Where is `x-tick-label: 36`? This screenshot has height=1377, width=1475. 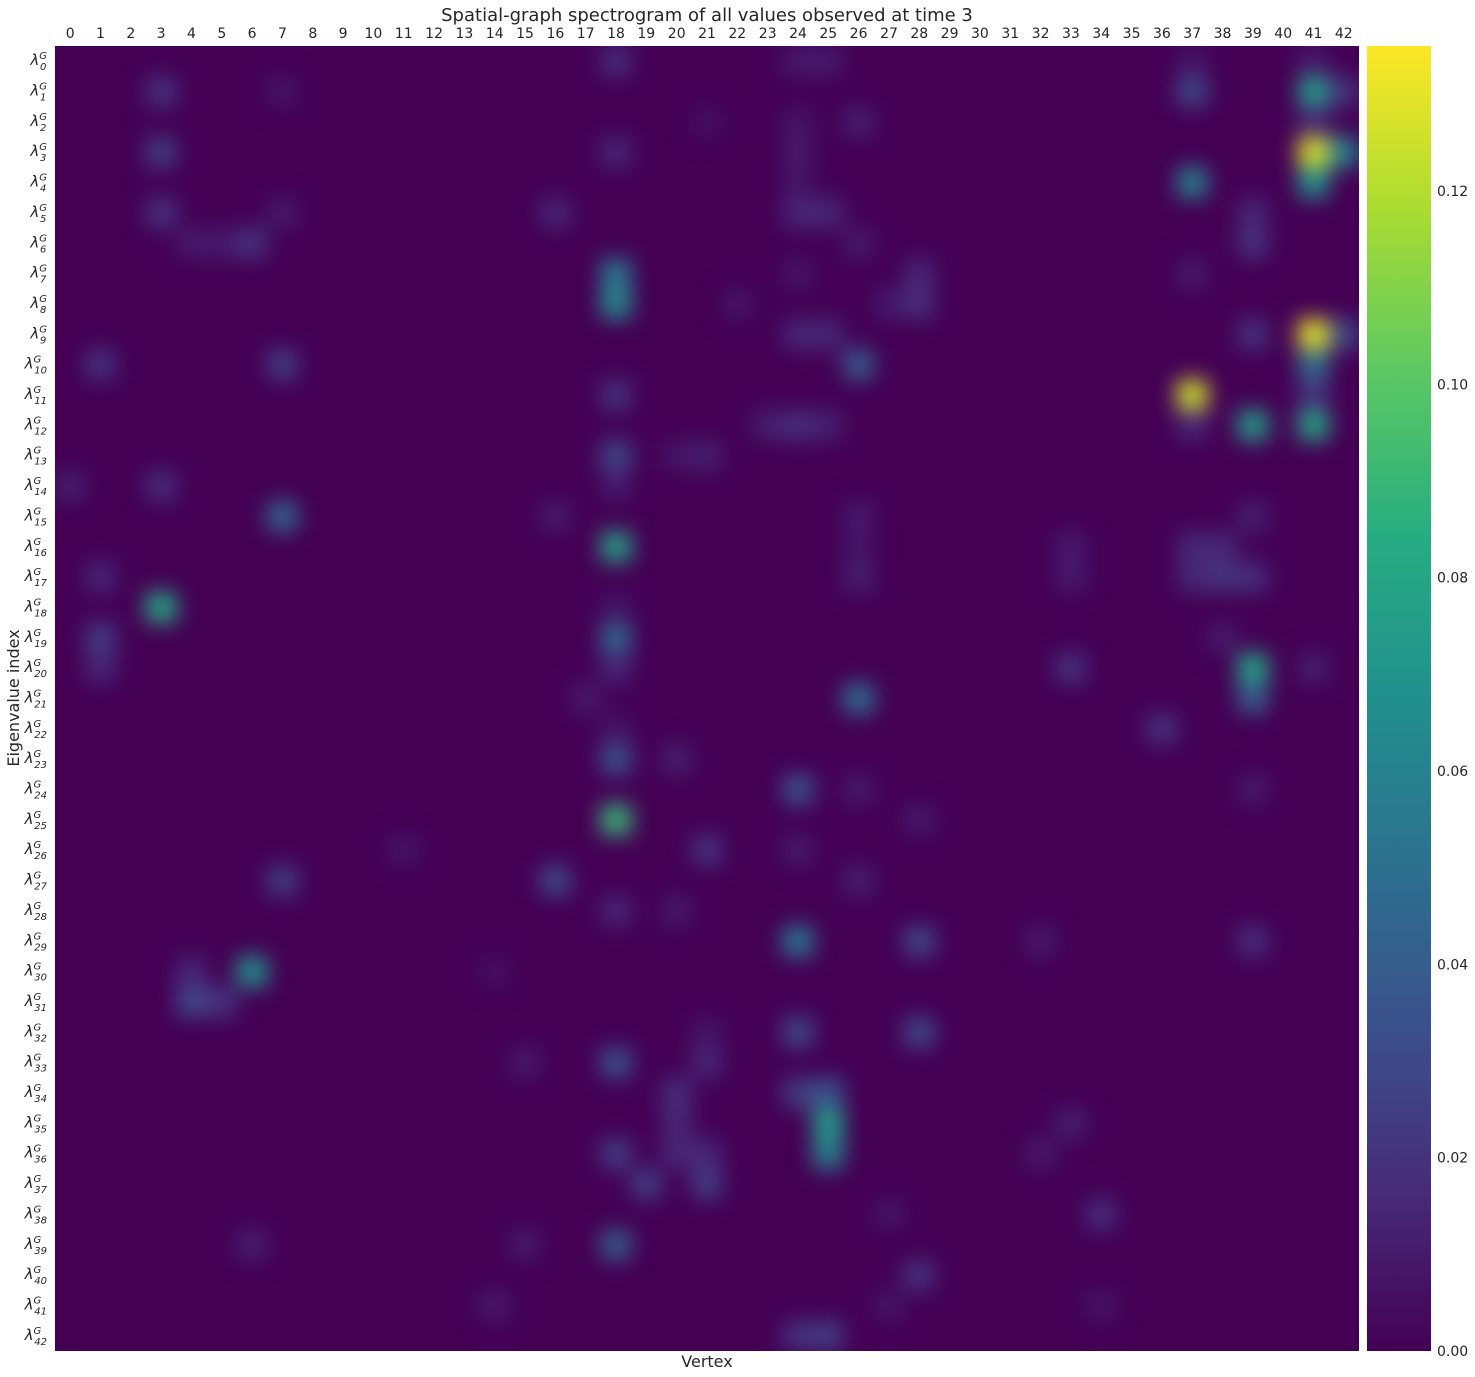
x-tick-label: 36 is located at coordinates (1162, 34).